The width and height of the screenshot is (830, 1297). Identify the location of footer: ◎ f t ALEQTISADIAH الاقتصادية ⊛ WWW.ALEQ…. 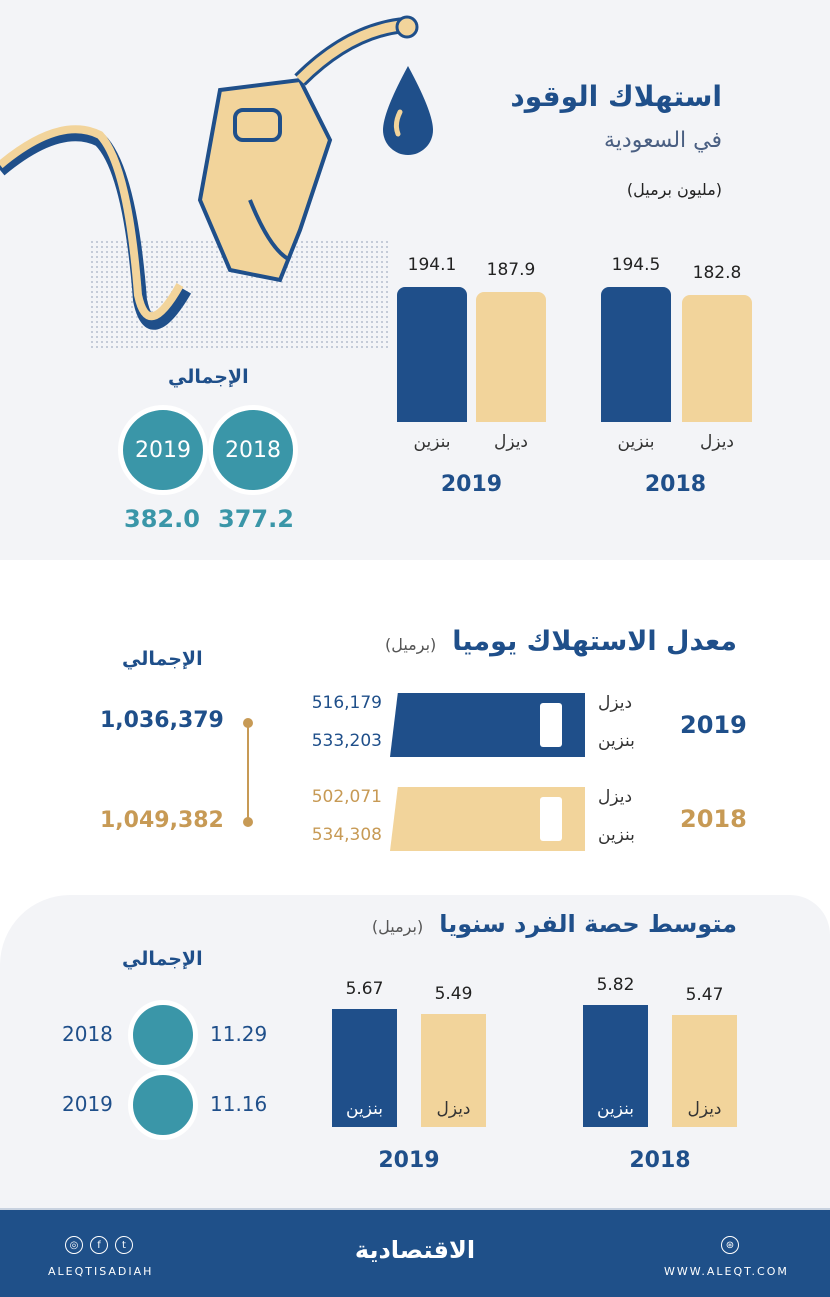
(415, 1252).